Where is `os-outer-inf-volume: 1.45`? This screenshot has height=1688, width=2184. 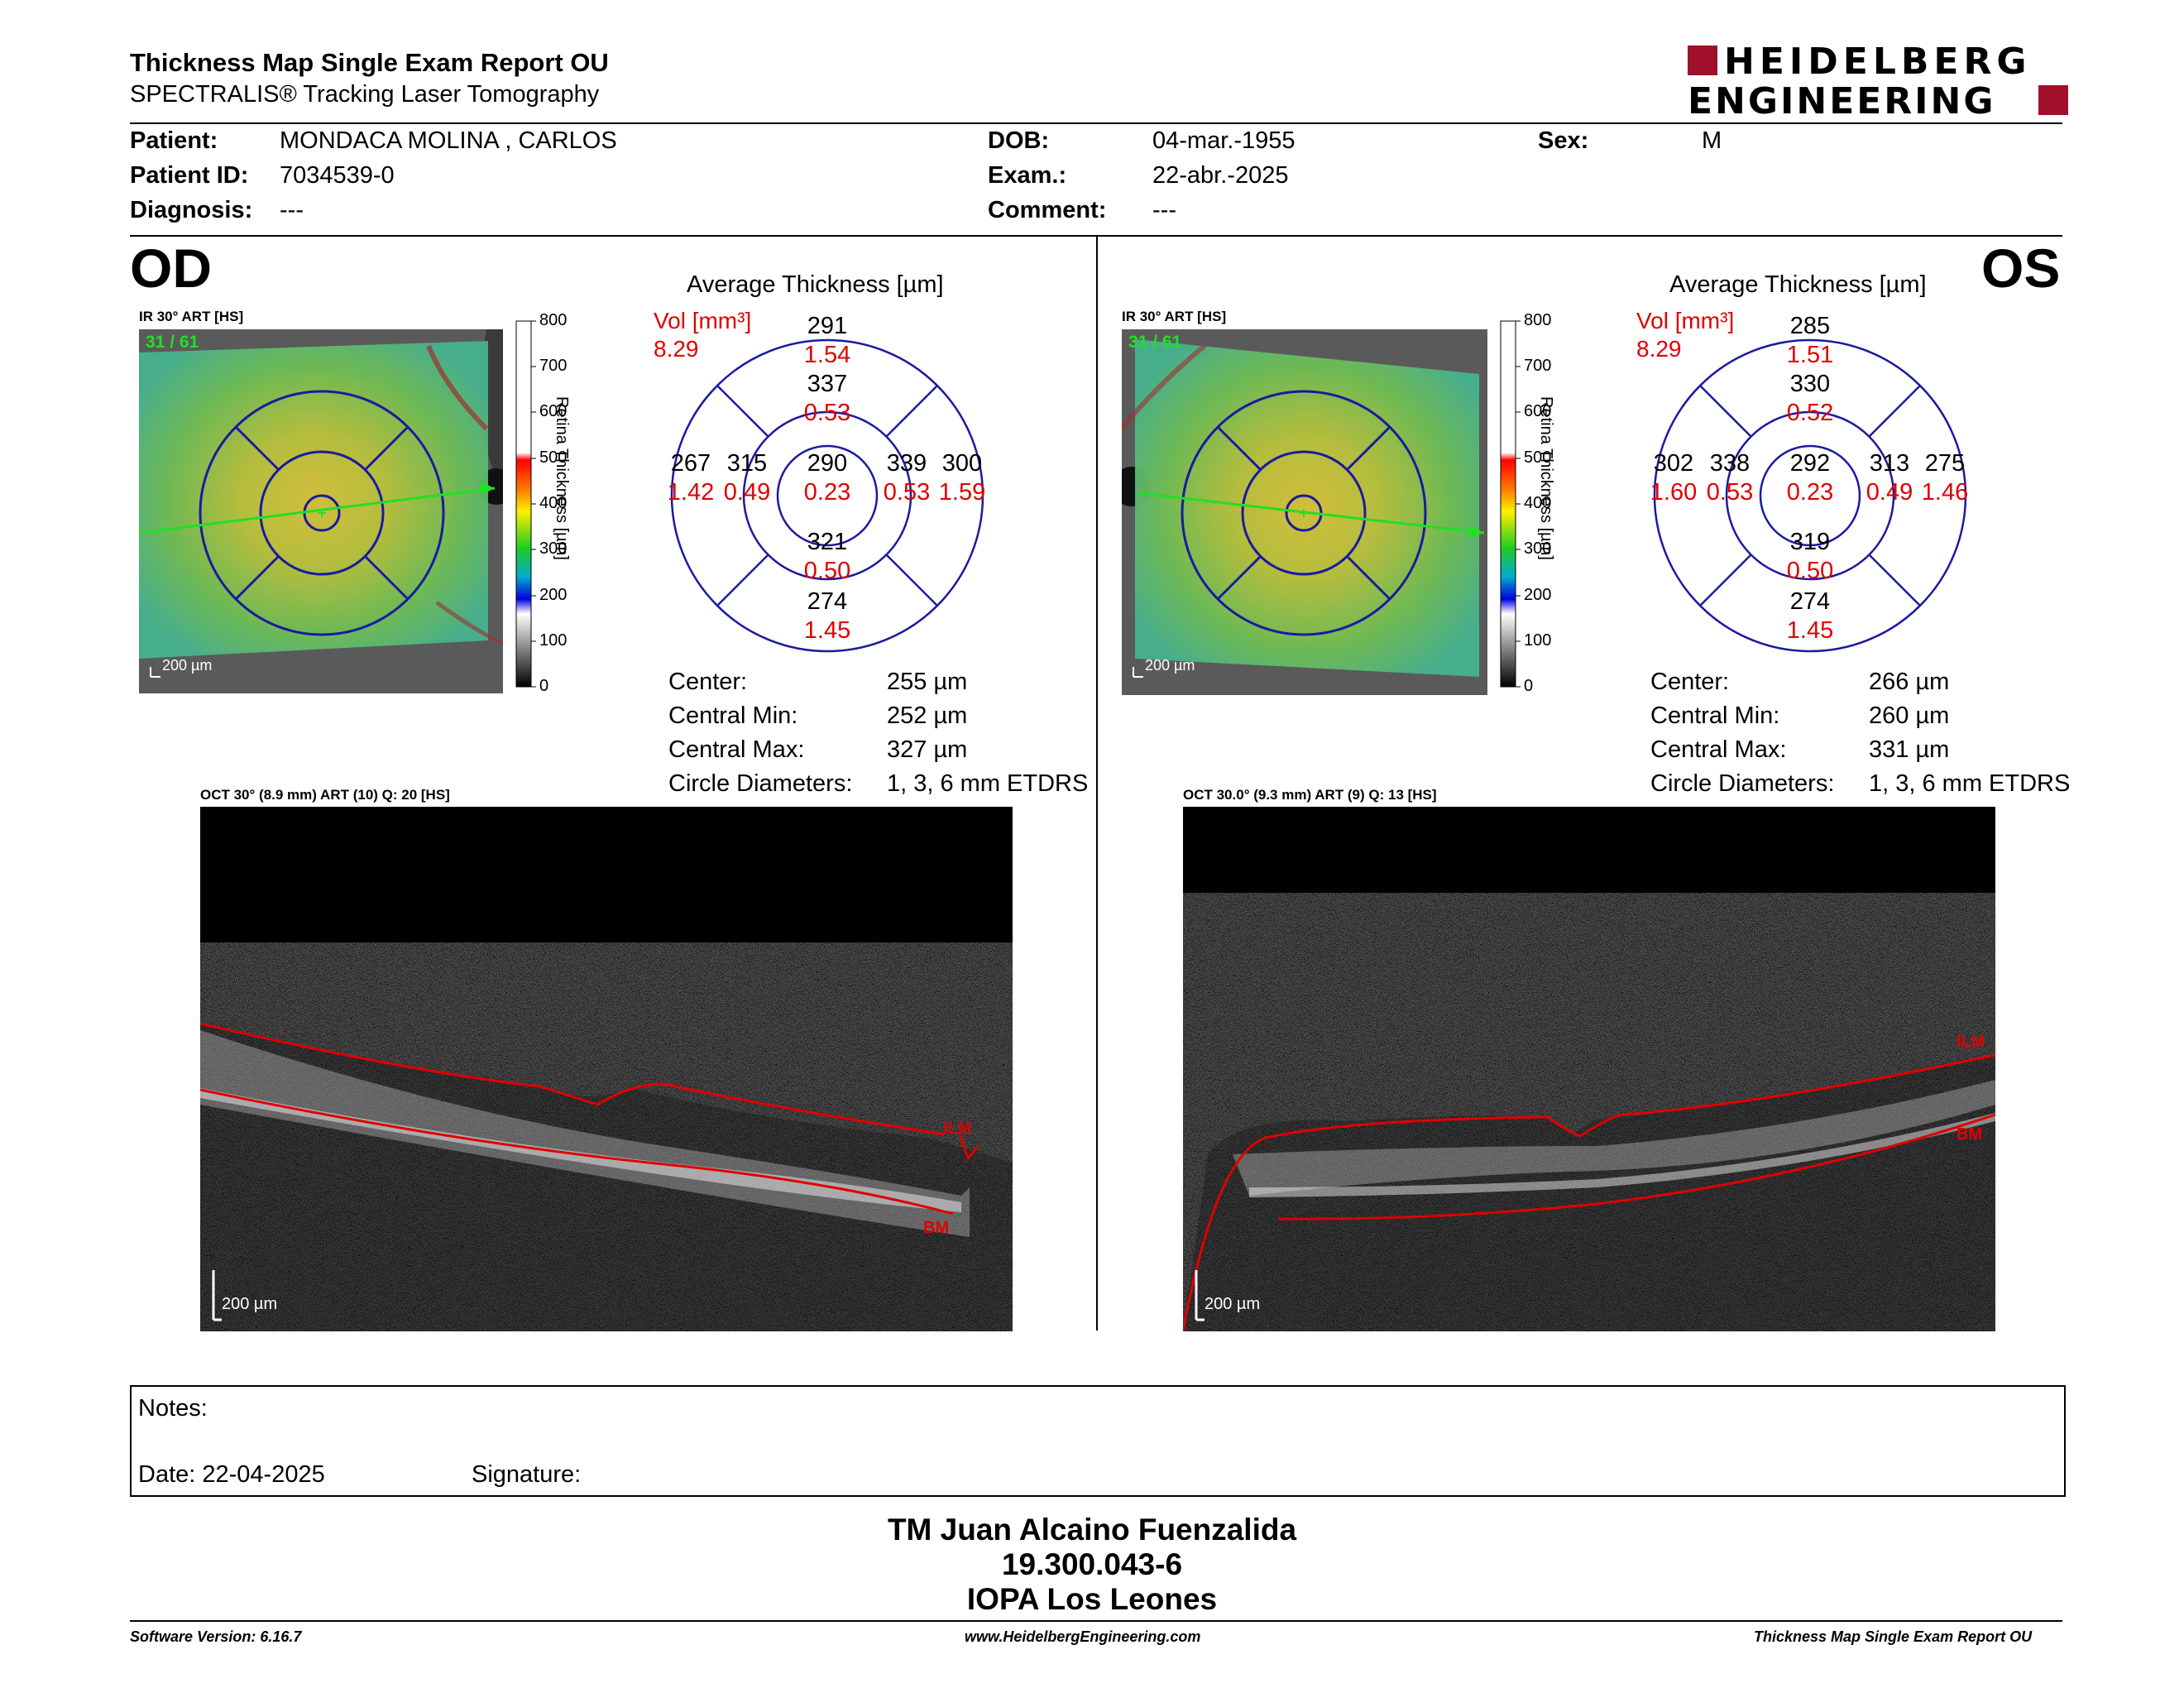 os-outer-inf-volume: 1.45 is located at coordinates (1810, 630).